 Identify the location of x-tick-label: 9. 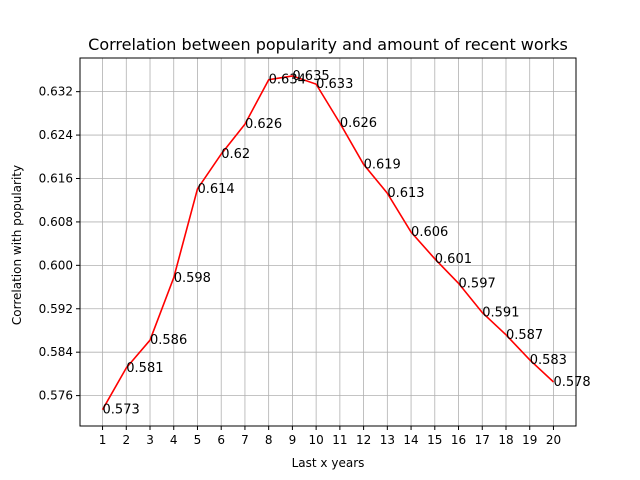
(293, 440).